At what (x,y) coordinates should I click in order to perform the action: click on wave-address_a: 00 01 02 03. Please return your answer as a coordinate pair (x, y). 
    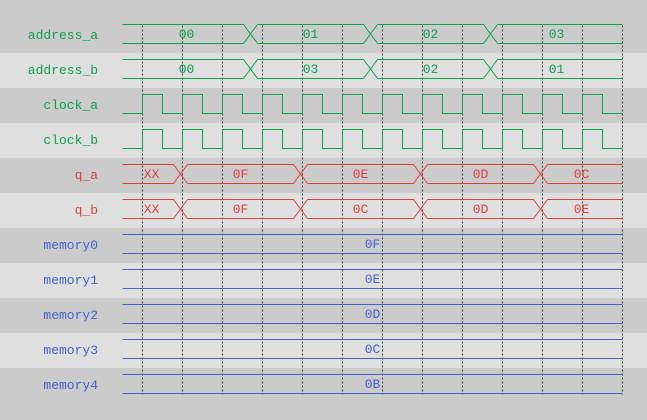
    Looking at the image, I should click on (372, 34).